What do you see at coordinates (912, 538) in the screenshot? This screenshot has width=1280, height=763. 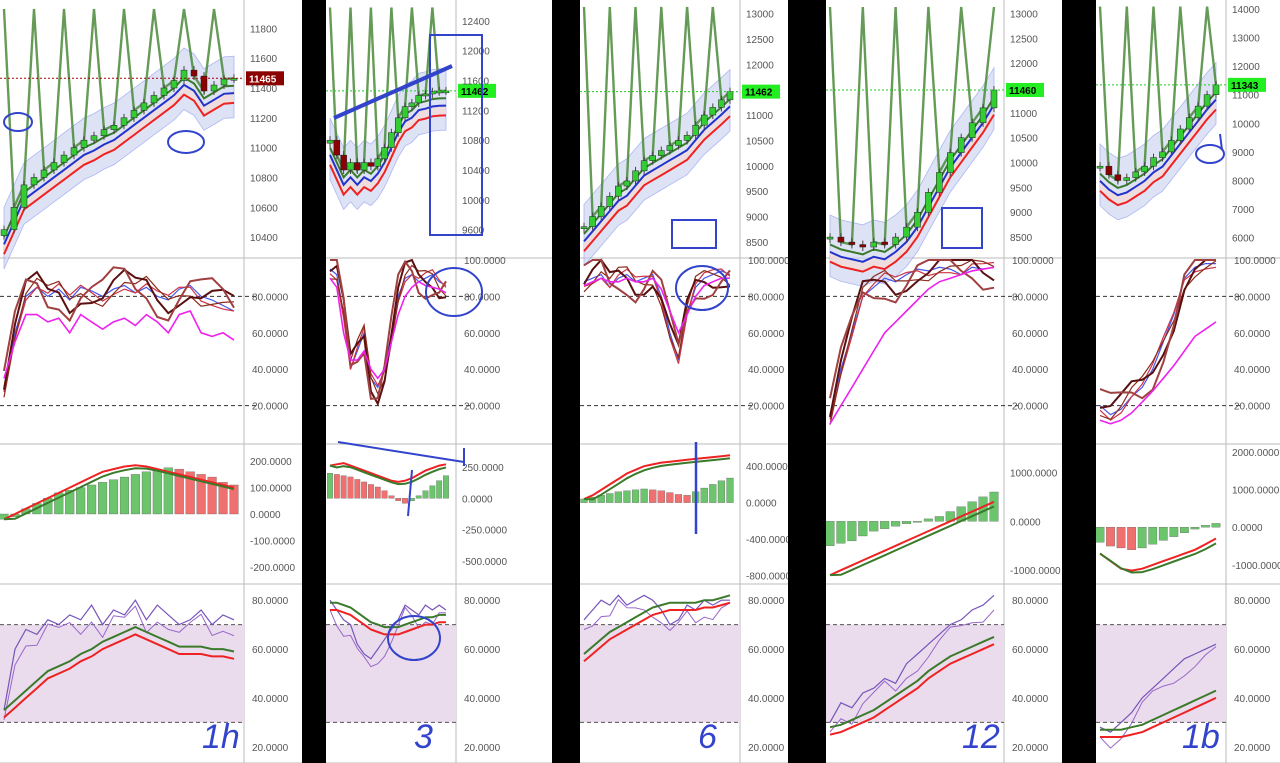 I see `macd-line` at bounding box center [912, 538].